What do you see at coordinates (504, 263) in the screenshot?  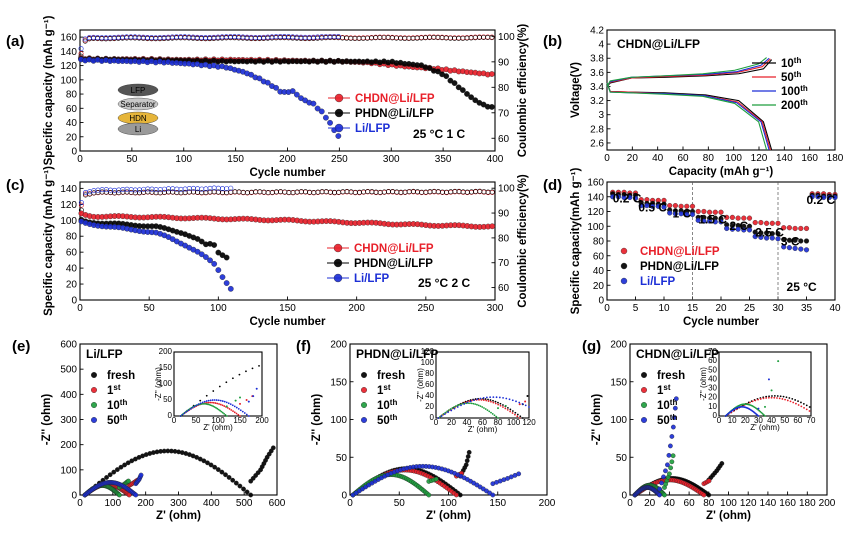 I see `y-right-tick-label: 70` at bounding box center [504, 263].